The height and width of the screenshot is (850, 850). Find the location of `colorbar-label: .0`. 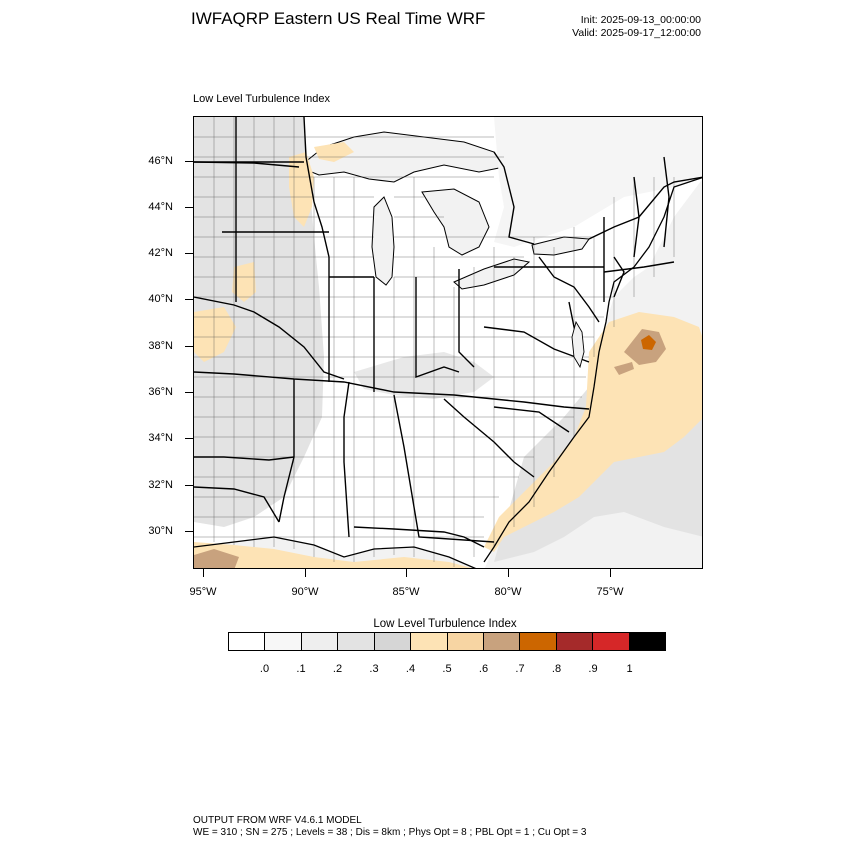

colorbar-label: .0 is located at coordinates (264, 669).